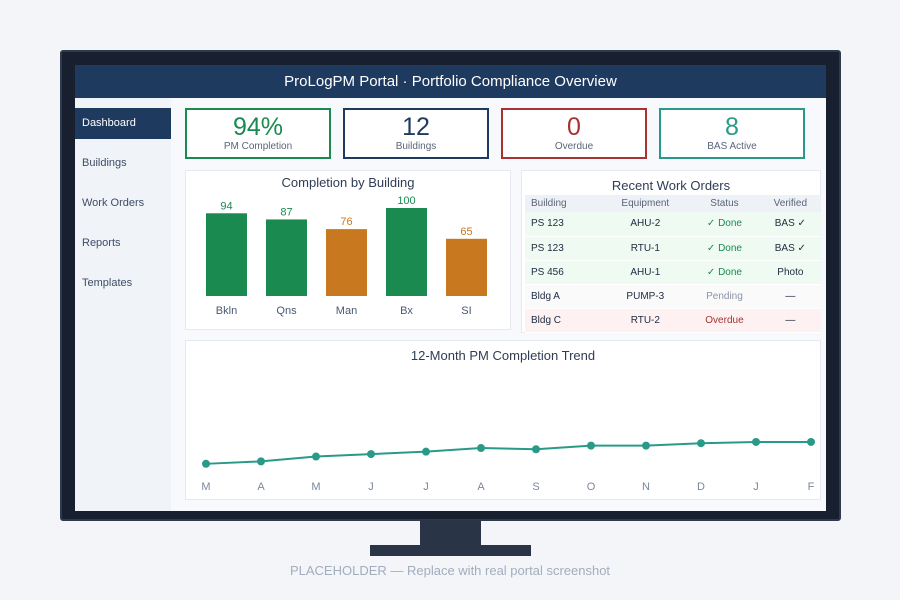 The height and width of the screenshot is (600, 900). Describe the element at coordinates (450, 533) in the screenshot. I see `monitor-stand` at that location.